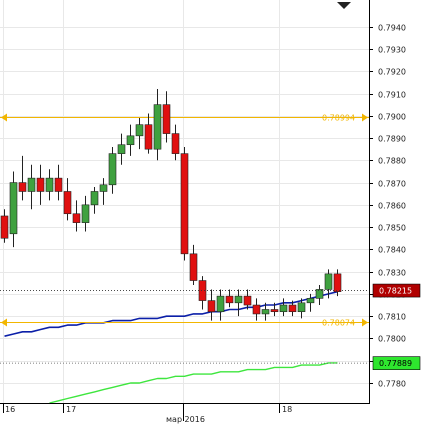 This screenshot has width=425, height=426. What do you see at coordinates (392, 184) in the screenshot?
I see `price-tick-label: 0.7870` at bounding box center [392, 184].